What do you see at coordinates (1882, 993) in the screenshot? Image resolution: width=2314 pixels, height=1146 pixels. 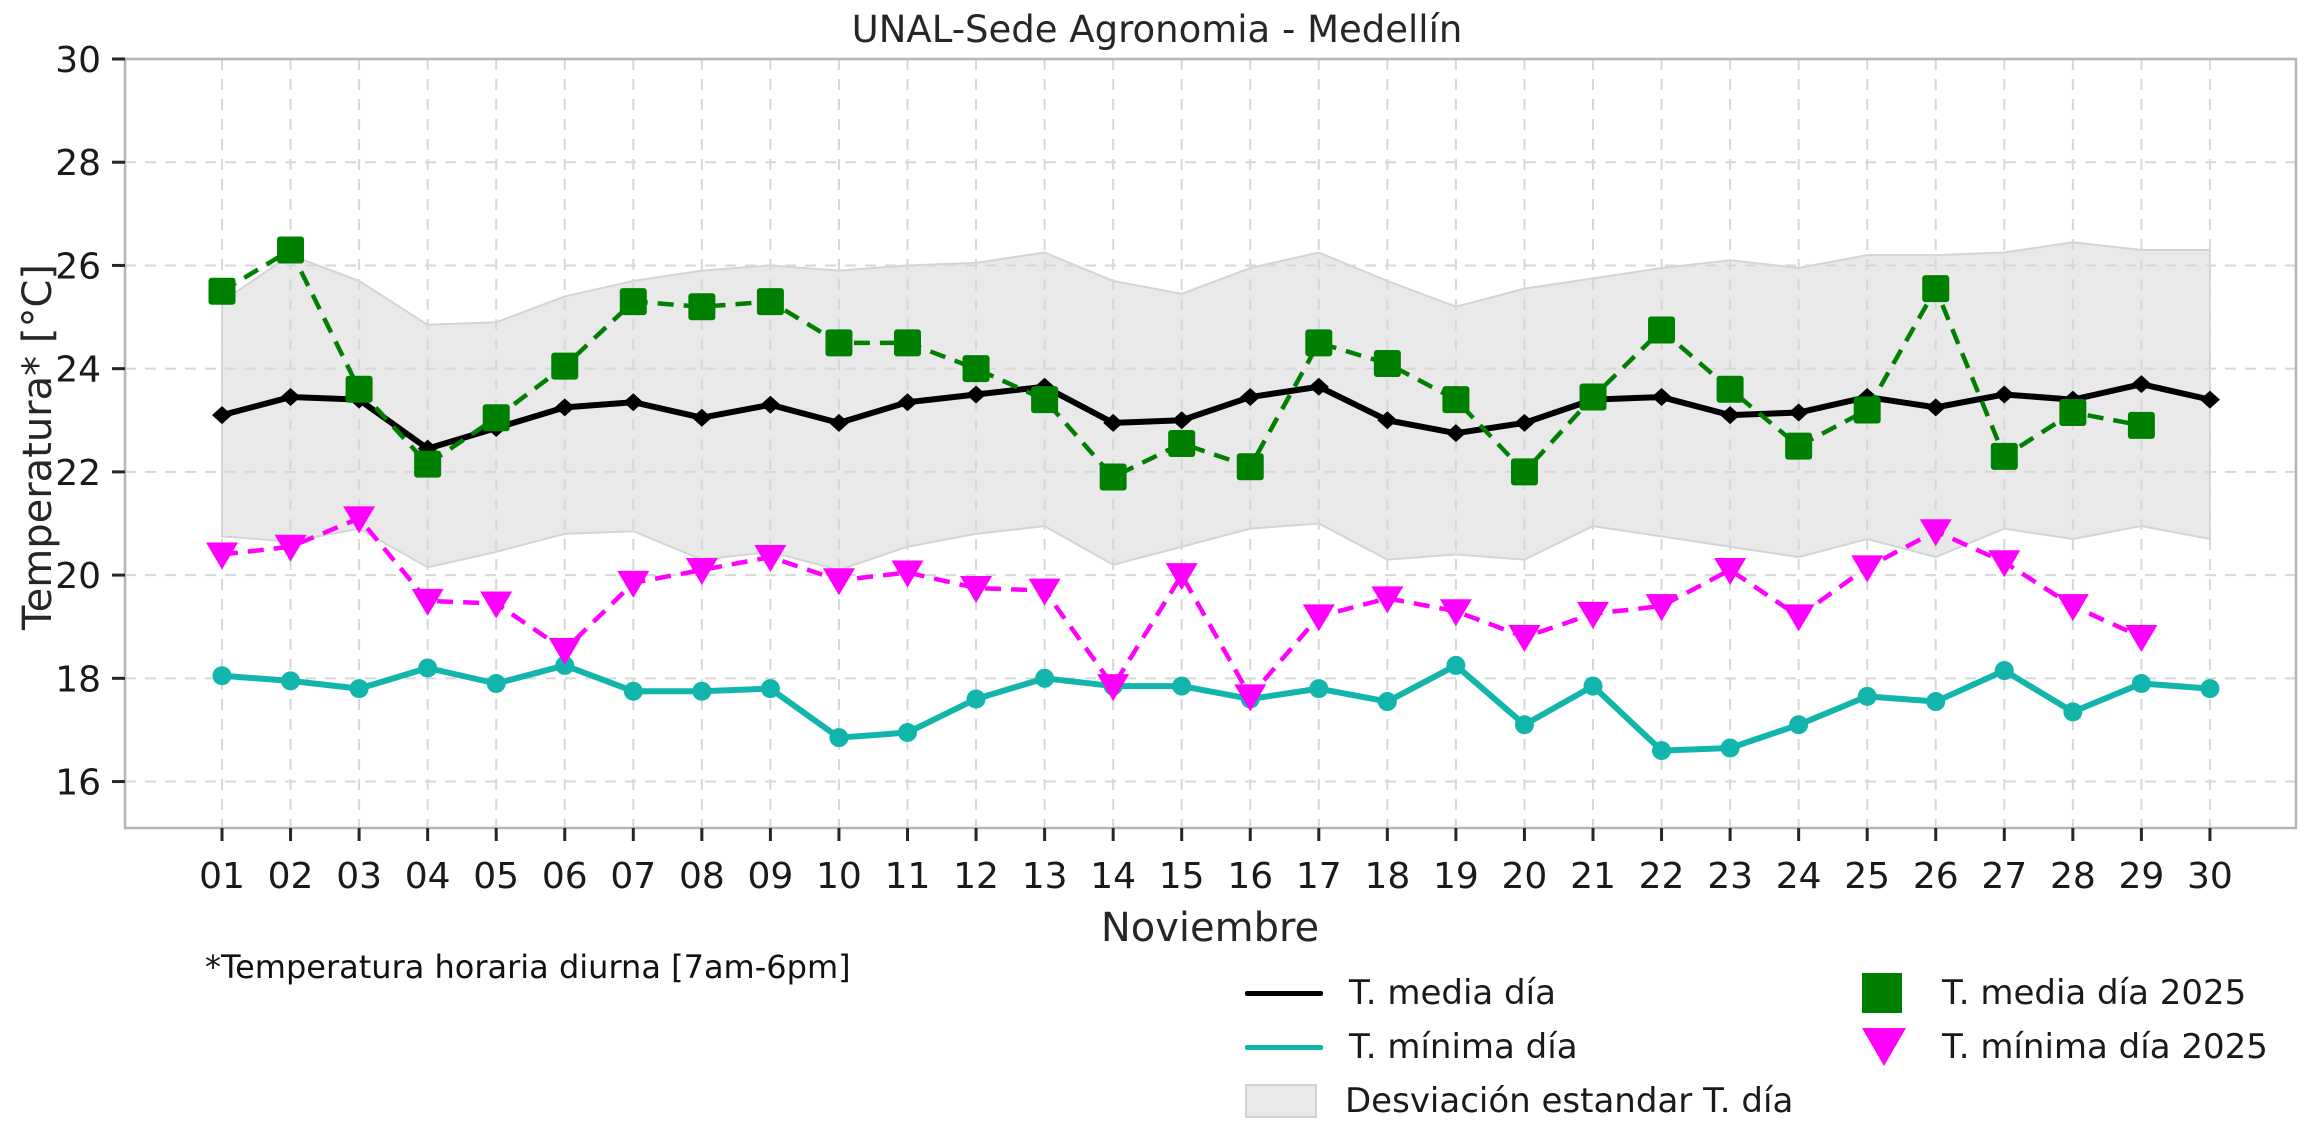 I see `legend-swatch-green-square` at bounding box center [1882, 993].